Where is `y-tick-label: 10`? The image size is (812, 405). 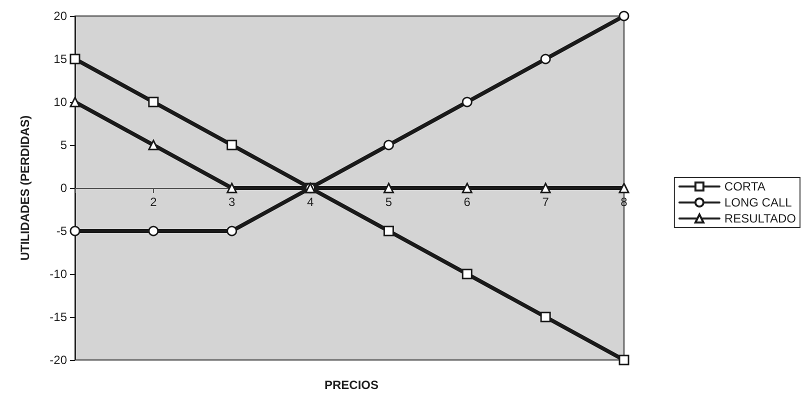
y-tick-label: 10 is located at coordinates (61, 102).